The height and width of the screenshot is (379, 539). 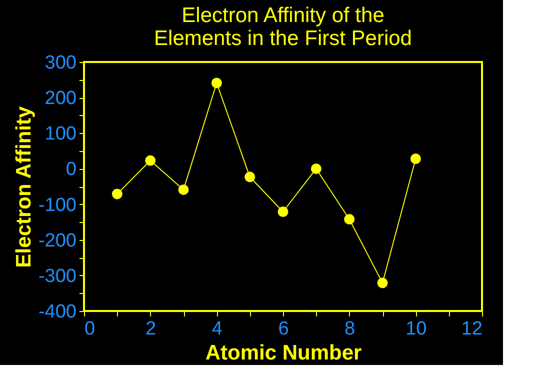 I want to click on y-tick-label: -100, so click(x=57, y=205).